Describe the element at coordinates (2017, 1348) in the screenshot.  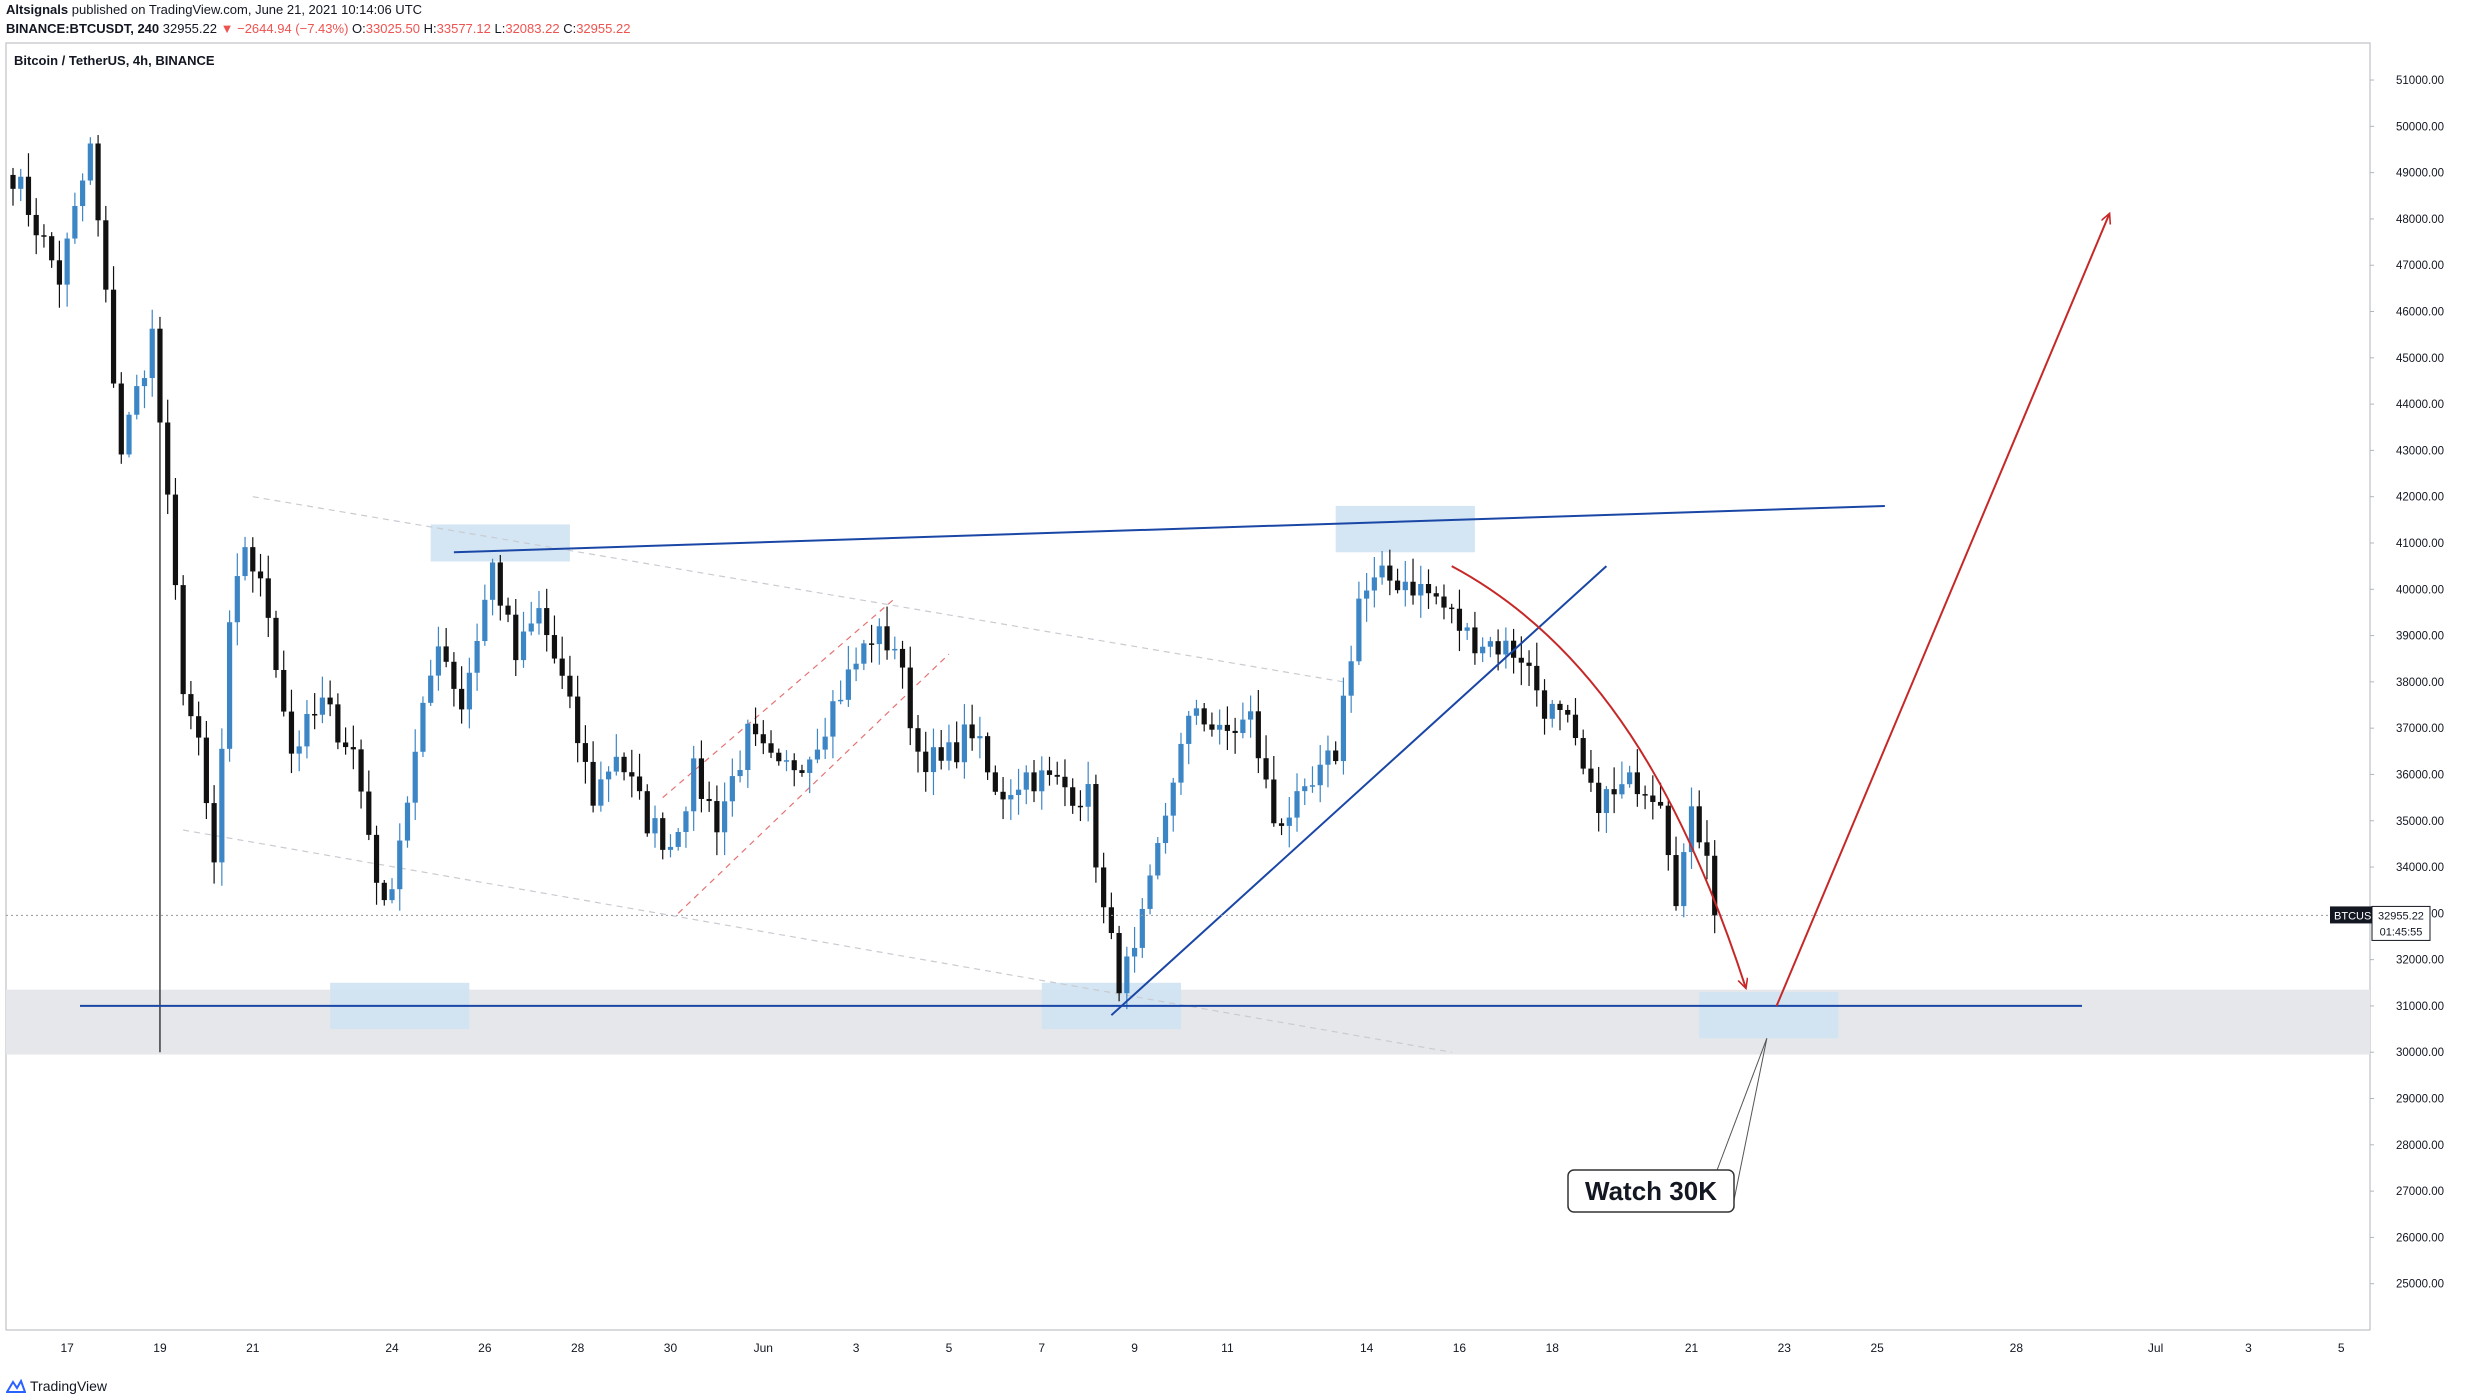
I see `x-tick-label: 28` at that location.